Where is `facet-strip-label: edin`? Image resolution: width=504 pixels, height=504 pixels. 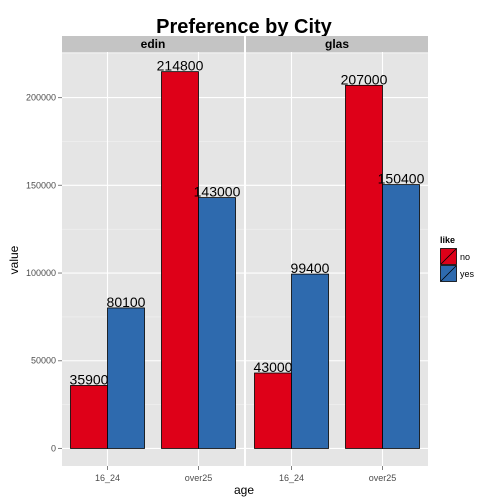 facet-strip-label: edin is located at coordinates (153, 44).